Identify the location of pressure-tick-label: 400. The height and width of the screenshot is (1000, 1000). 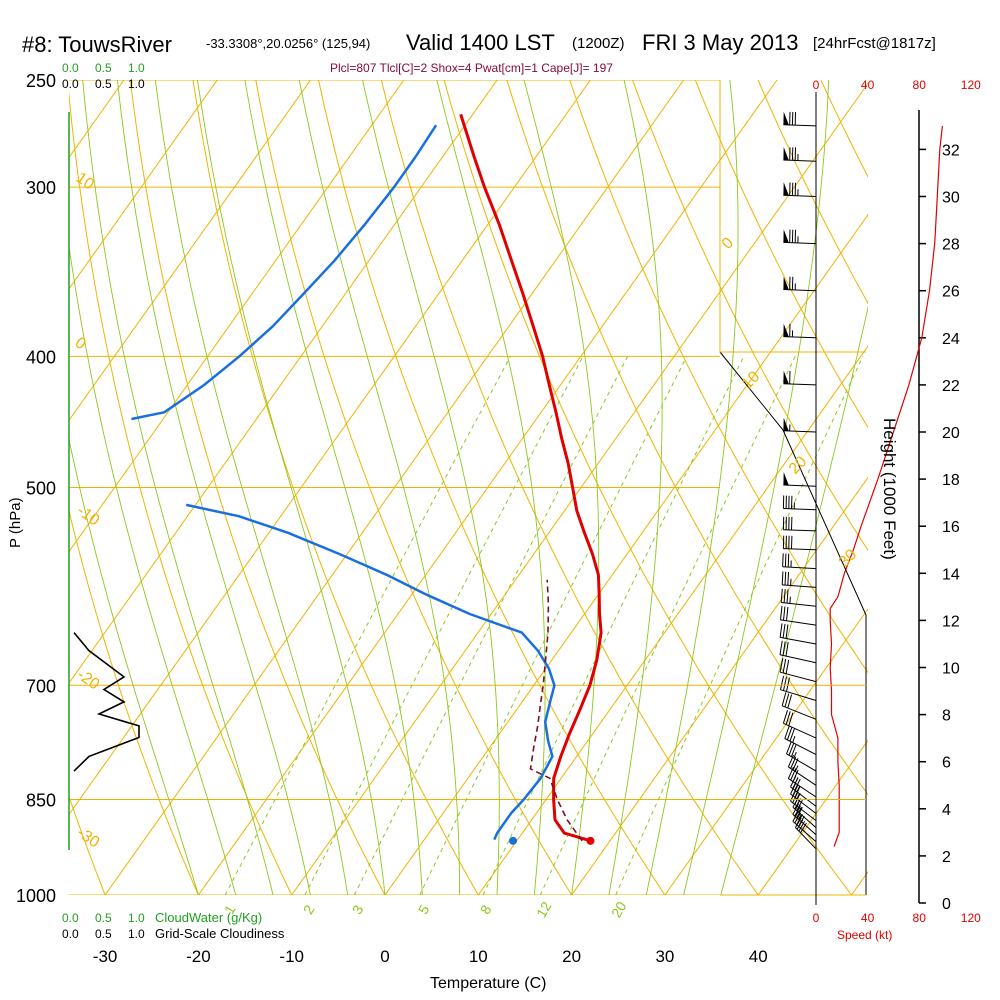
(41, 357).